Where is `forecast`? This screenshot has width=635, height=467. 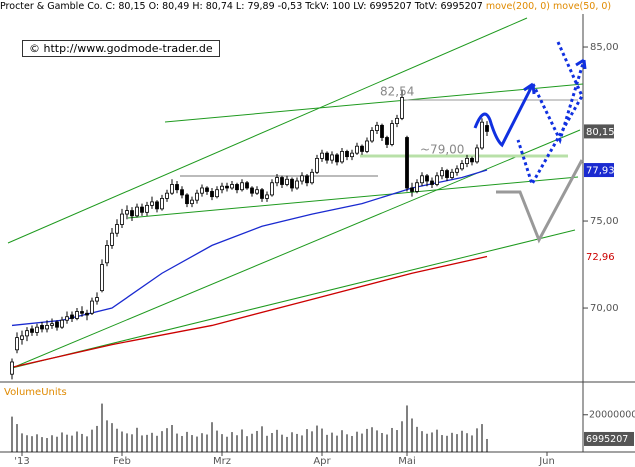
forecast is located at coordinates (530, 142).